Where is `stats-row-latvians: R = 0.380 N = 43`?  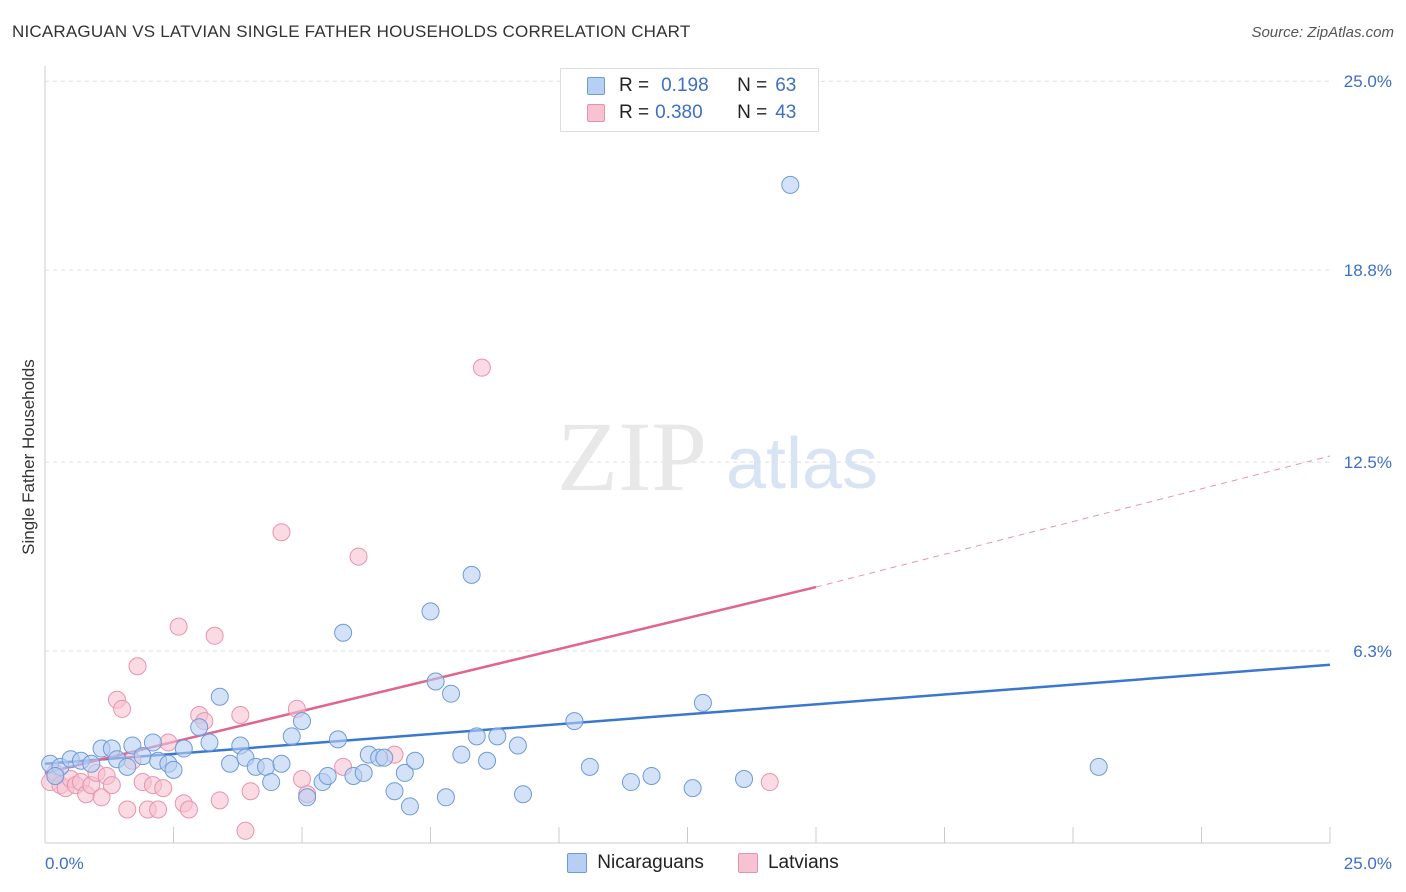 stats-row-latvians: R = 0.380 N = 43 is located at coordinates (691, 113).